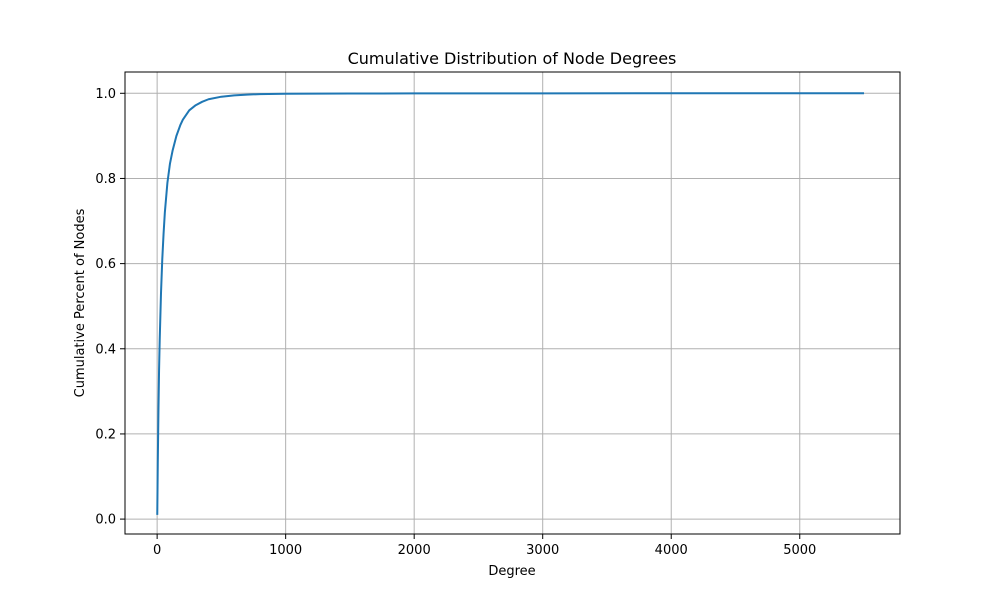  What do you see at coordinates (157, 550) in the screenshot?
I see `x-tick-label: 0` at bounding box center [157, 550].